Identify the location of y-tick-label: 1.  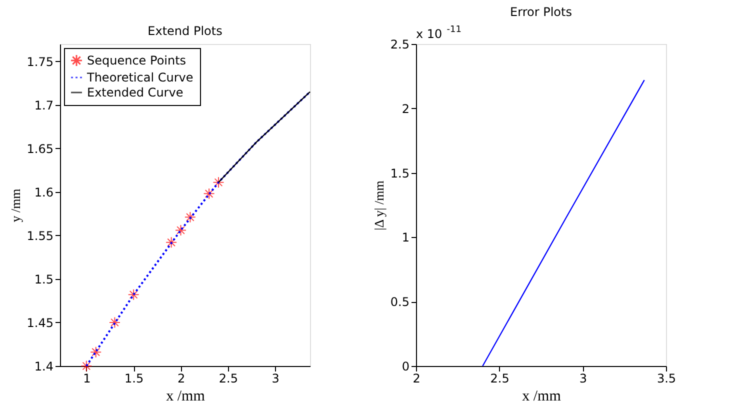
(406, 237).